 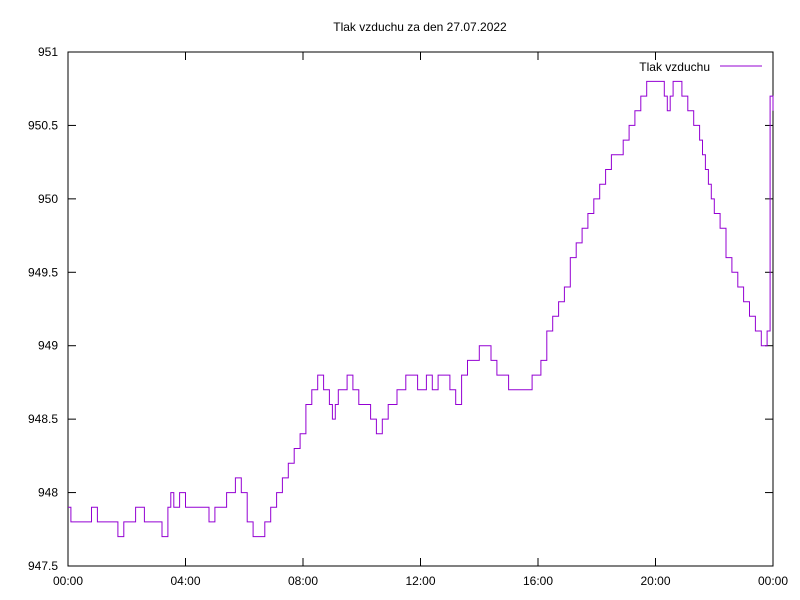 What do you see at coordinates (655, 581) in the screenshot?
I see `x-tick-label: 20:00` at bounding box center [655, 581].